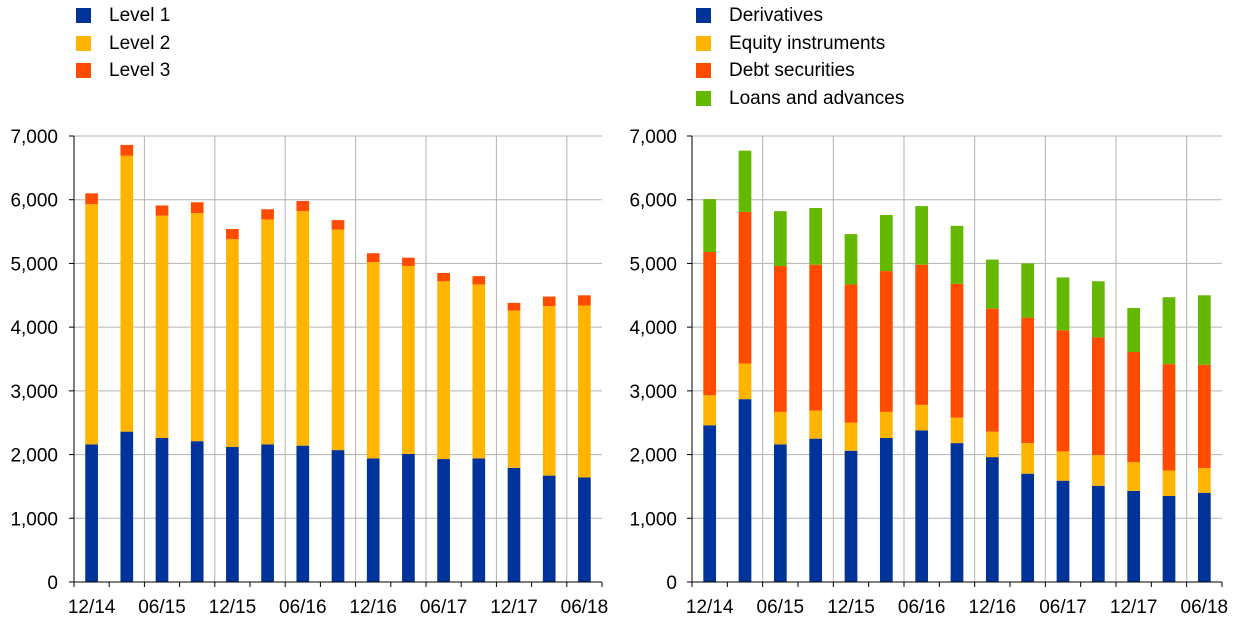  What do you see at coordinates (800, 71) in the screenshot?
I see `legend-item: Debt securities` at bounding box center [800, 71].